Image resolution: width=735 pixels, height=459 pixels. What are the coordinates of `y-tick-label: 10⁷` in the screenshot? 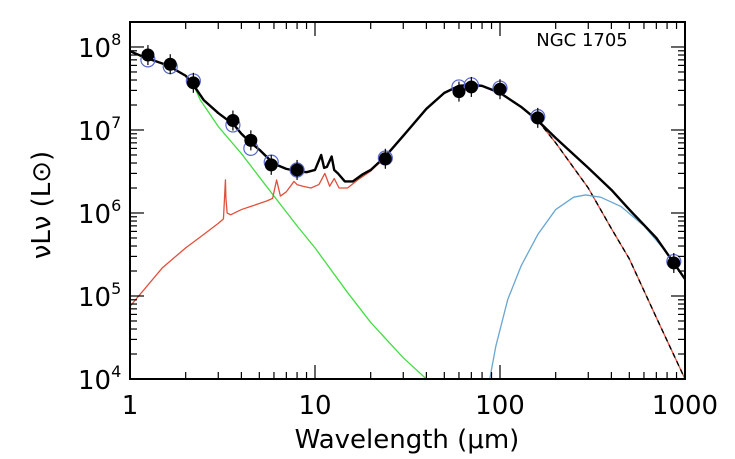 It's located at (99, 130).